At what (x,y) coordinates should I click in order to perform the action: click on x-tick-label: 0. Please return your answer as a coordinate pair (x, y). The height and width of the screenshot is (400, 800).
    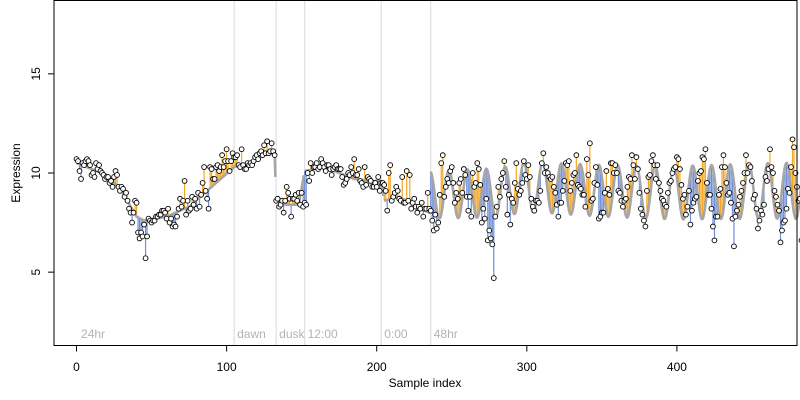
    Looking at the image, I should click on (76, 367).